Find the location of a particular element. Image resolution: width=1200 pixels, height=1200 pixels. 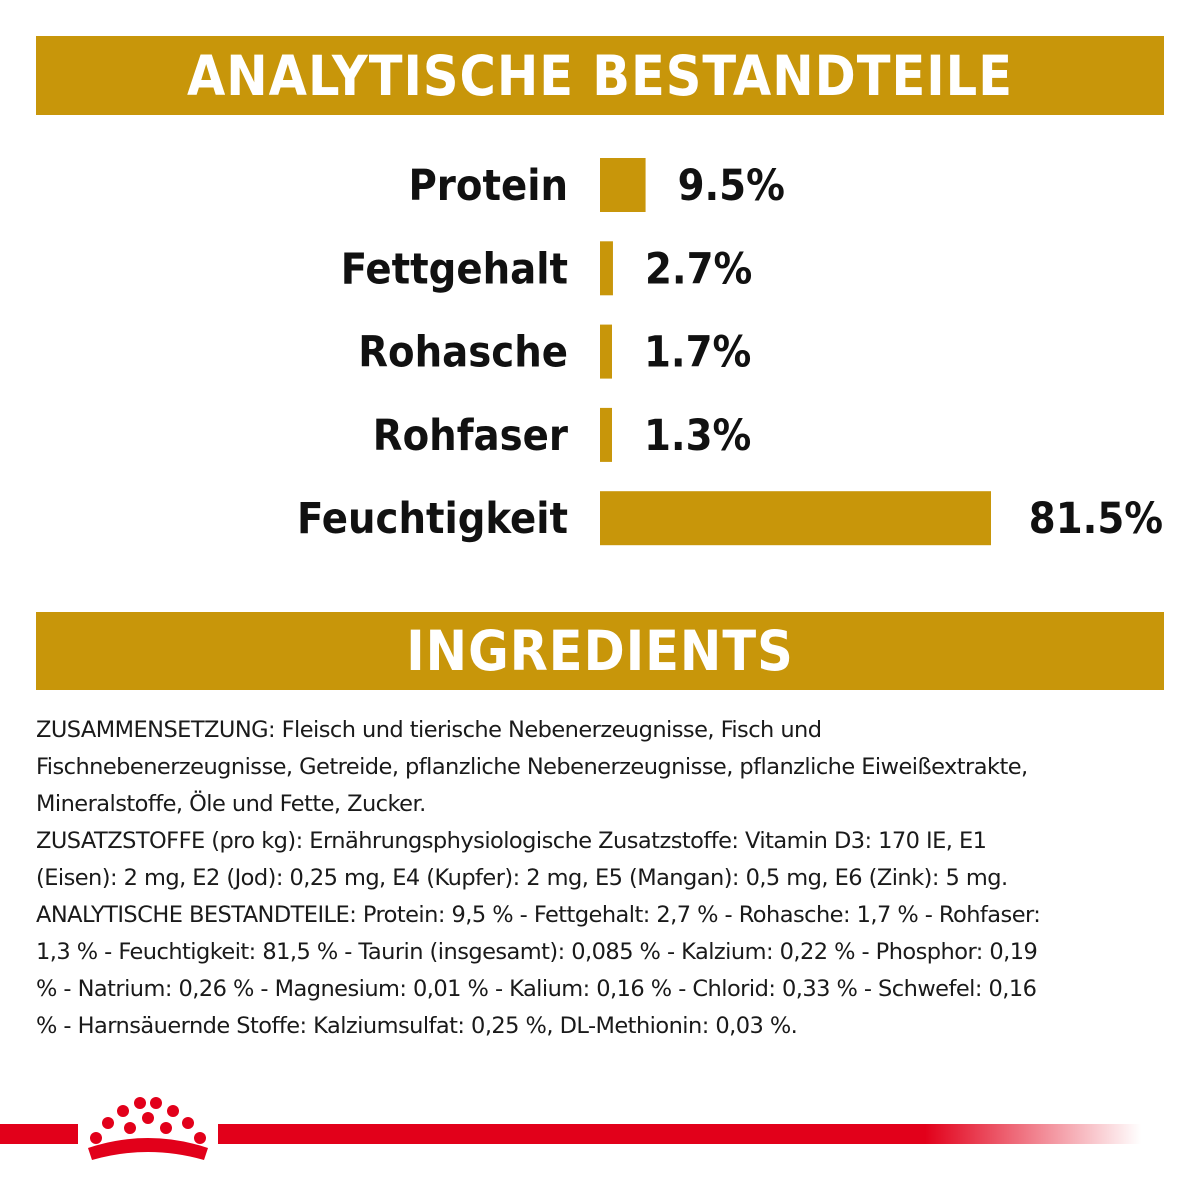

ingredients-banner: INGREDIENTS is located at coordinates (600, 651).